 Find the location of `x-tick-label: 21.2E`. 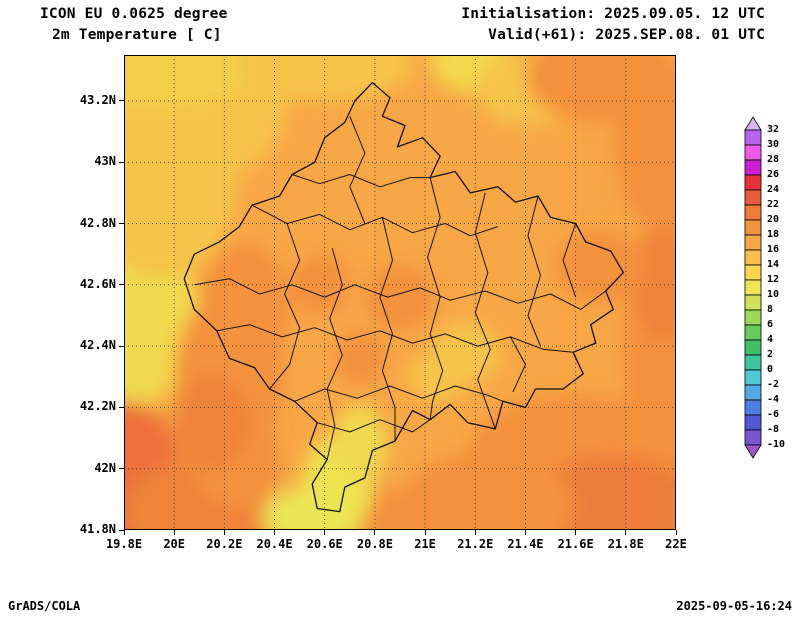

x-tick-label: 21.2E is located at coordinates (475, 544).